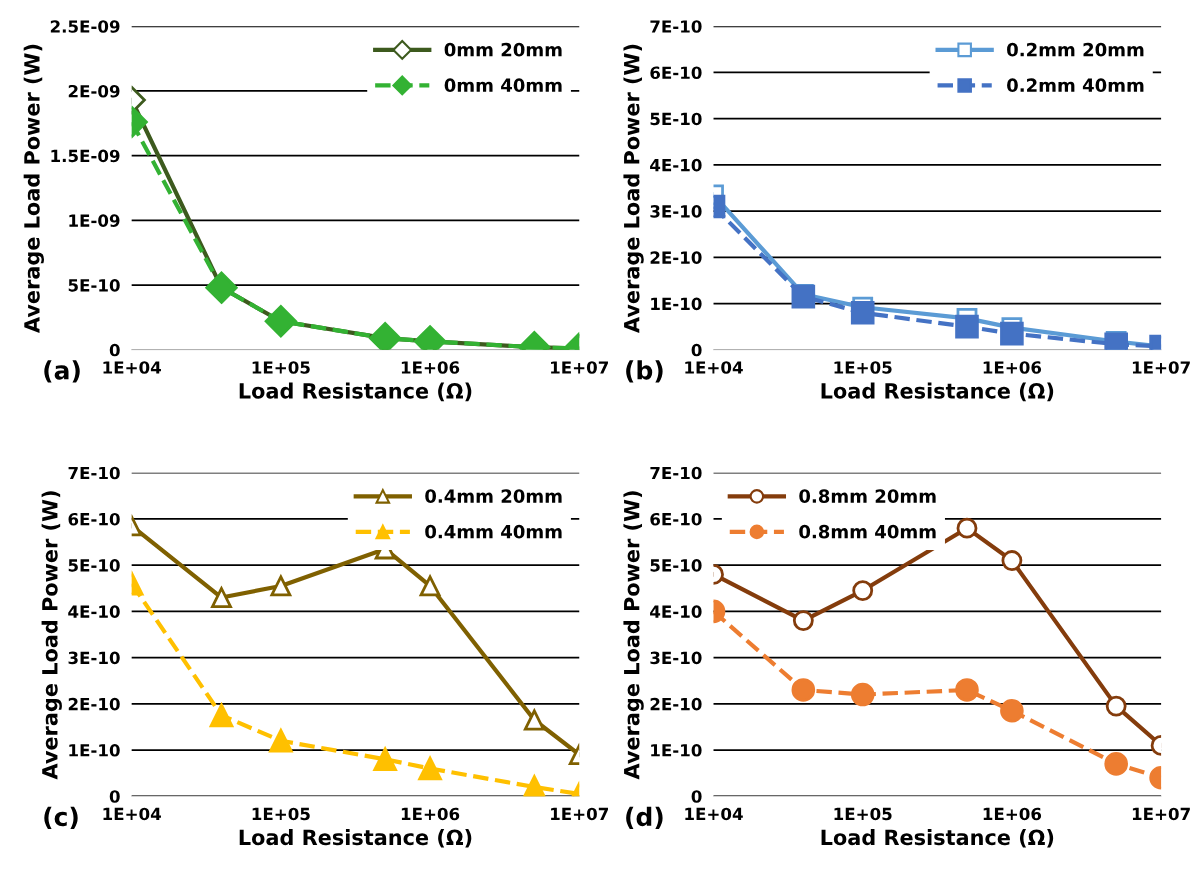 The height and width of the screenshot is (875, 1197). What do you see at coordinates (1075, 85) in the screenshot?
I see `legend-label: 0.2mm 40mm` at bounding box center [1075, 85].